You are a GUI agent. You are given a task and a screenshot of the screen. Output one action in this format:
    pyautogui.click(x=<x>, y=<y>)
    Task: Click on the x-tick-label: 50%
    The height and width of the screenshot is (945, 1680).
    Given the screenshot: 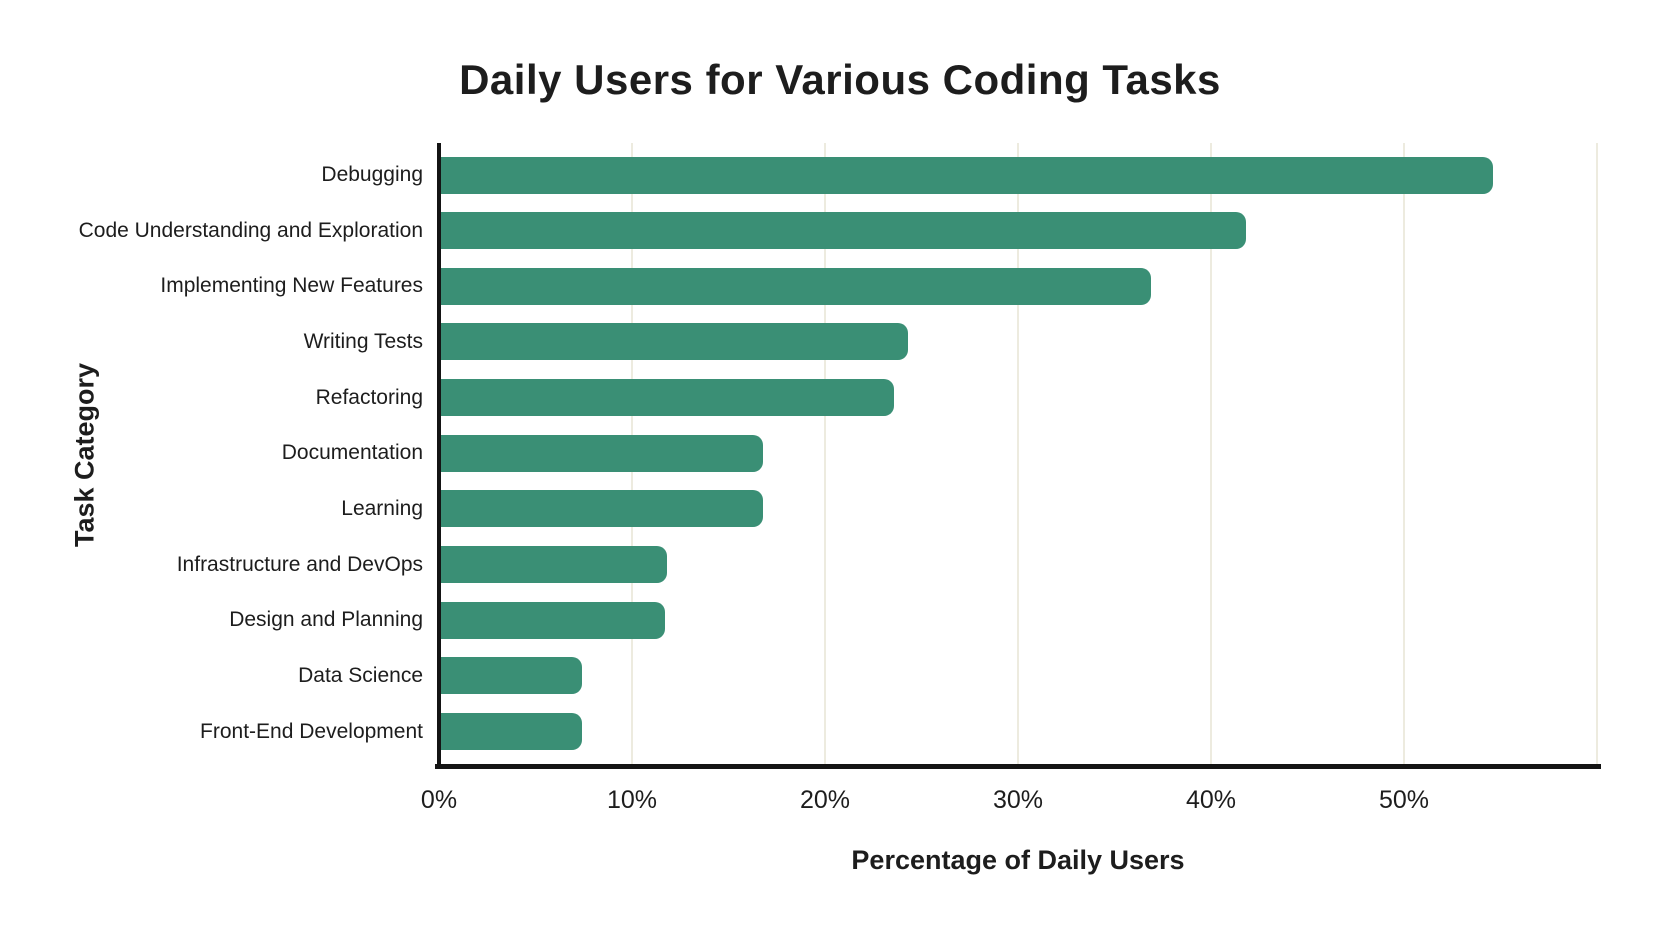 What is the action you would take?
    pyautogui.click(x=1404, y=800)
    